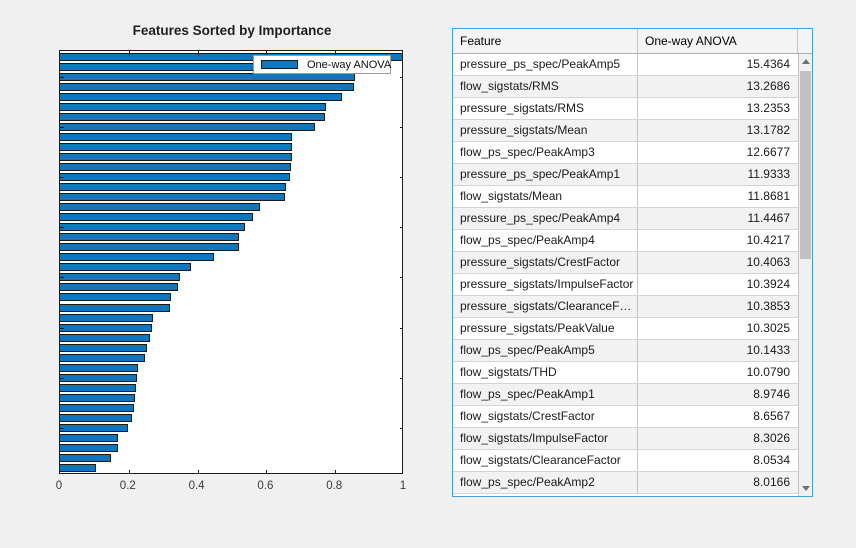 The image size is (856, 548). Describe the element at coordinates (771, 460) in the screenshot. I see `anova-value-cell: 8.0534` at that location.